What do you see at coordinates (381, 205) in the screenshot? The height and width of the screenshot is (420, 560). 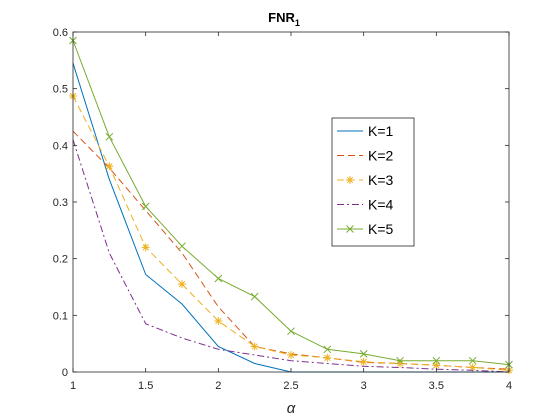 I see `legend-label-k4: K=4` at bounding box center [381, 205].